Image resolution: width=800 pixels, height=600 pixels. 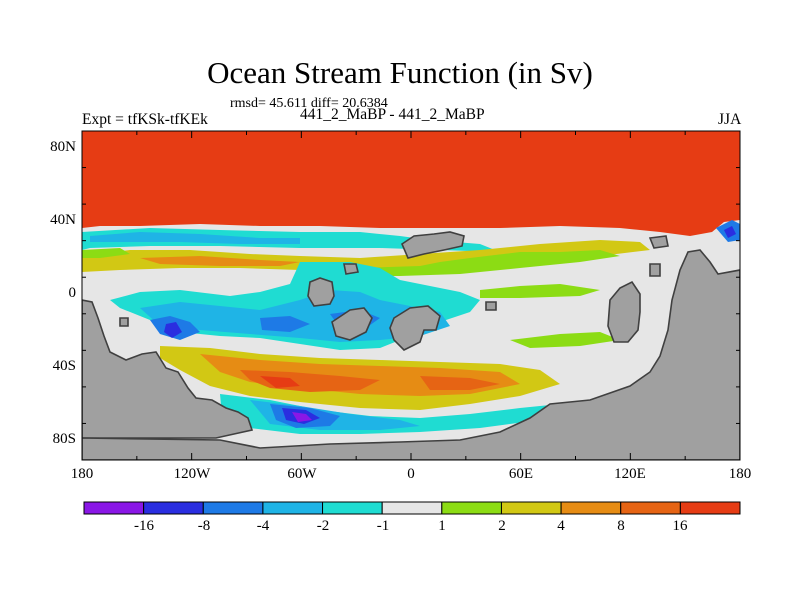 What do you see at coordinates (630, 474) in the screenshot?
I see `lon-label-120e: 120E` at bounding box center [630, 474].